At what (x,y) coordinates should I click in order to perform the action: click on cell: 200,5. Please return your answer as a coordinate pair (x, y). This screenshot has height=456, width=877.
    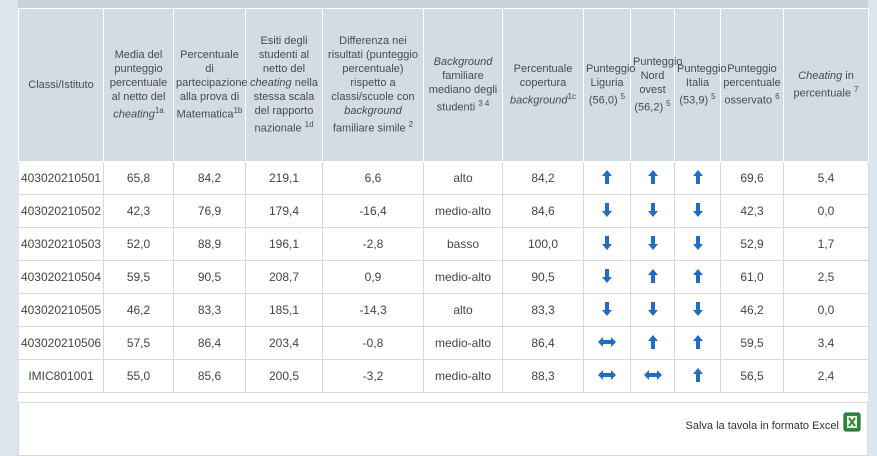
    Looking at the image, I should click on (284, 376).